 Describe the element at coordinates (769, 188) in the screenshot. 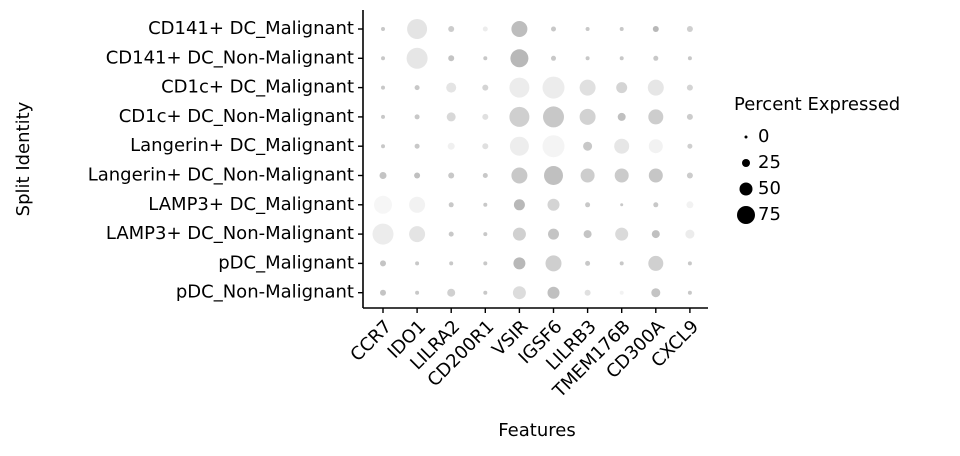

I see `legend-label: 50` at that location.